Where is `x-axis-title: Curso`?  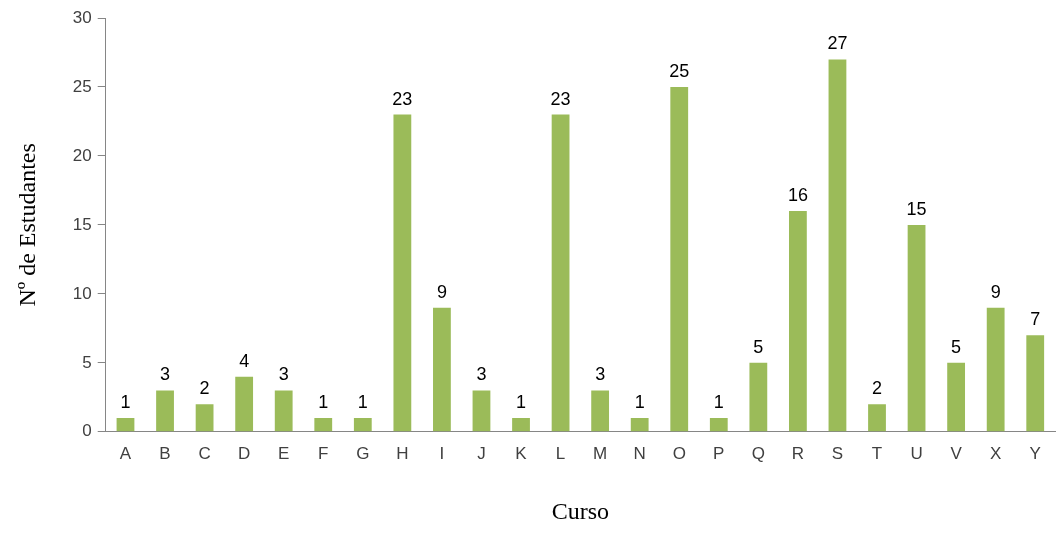
x-axis-title: Curso is located at coordinates (580, 510).